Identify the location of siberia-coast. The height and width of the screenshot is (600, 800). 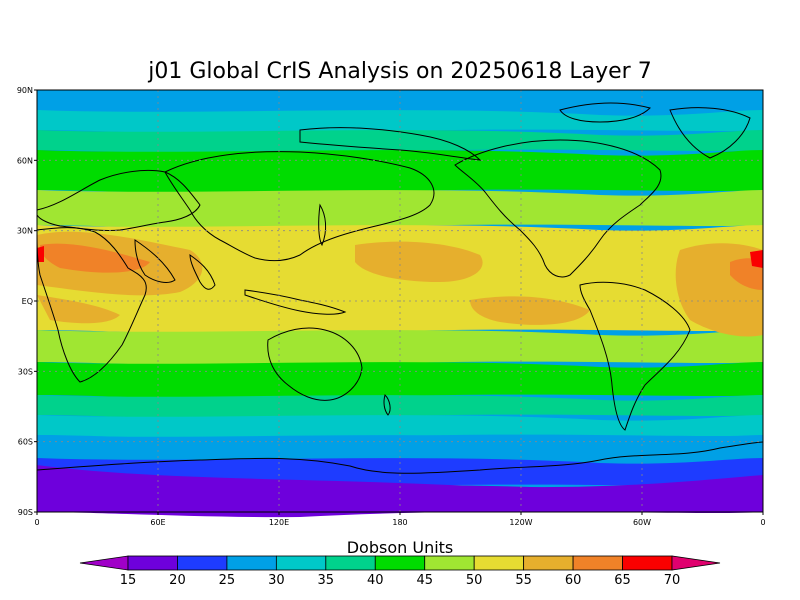
(390, 144).